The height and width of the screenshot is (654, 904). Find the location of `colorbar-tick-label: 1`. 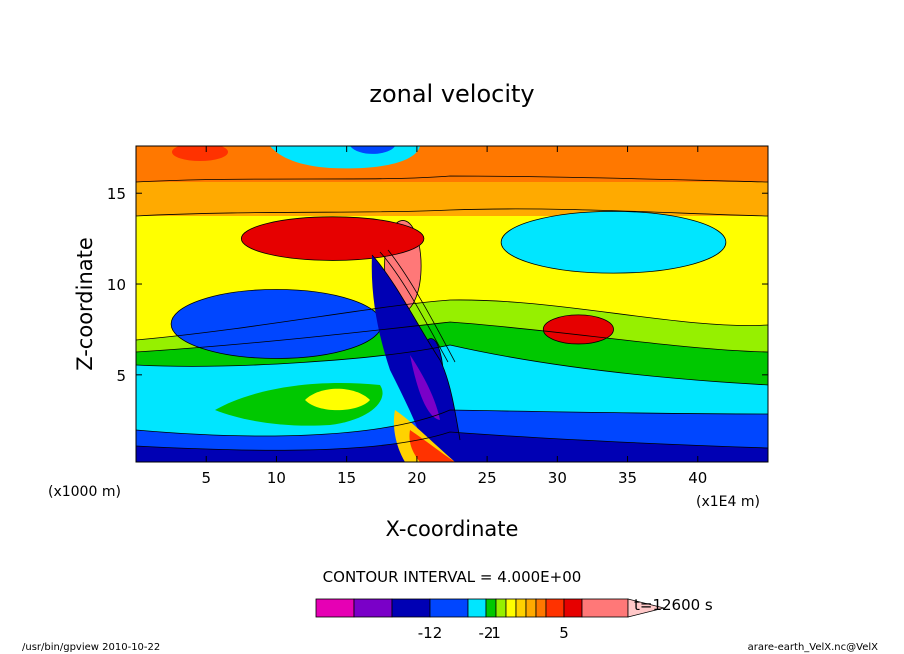

colorbar-tick-label: 1 is located at coordinates (496, 633).